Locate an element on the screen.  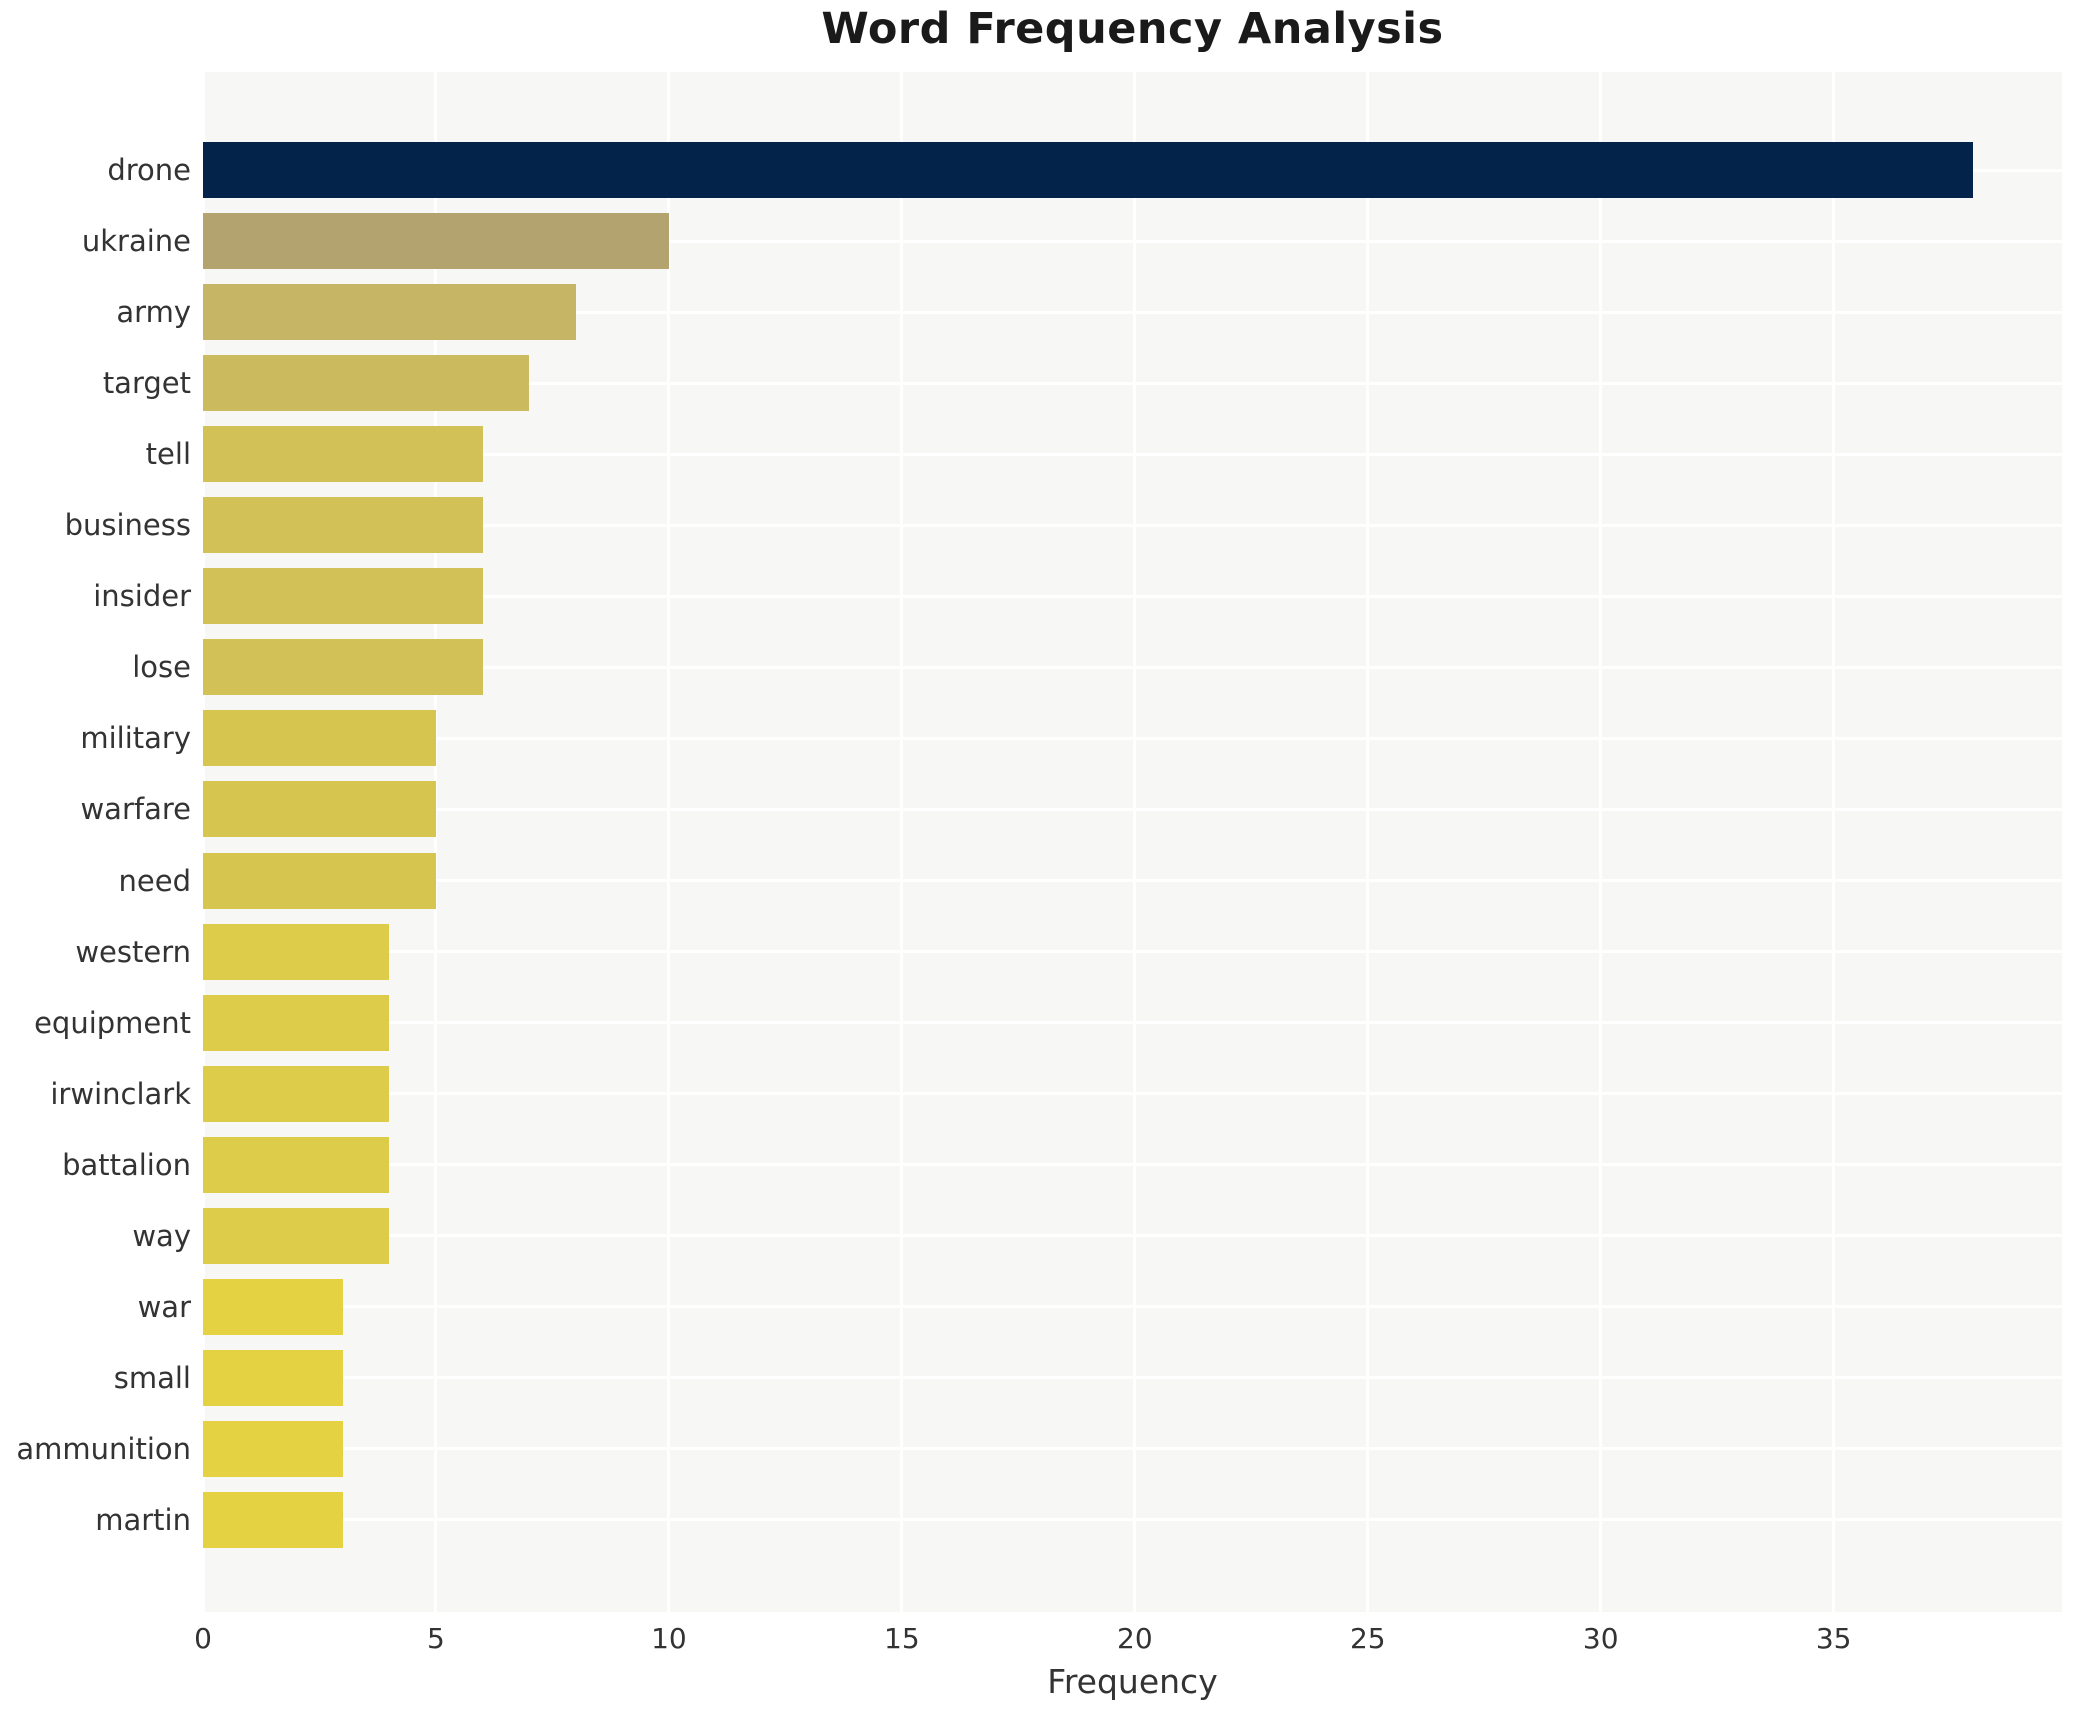
bar-tell is located at coordinates (343, 454).